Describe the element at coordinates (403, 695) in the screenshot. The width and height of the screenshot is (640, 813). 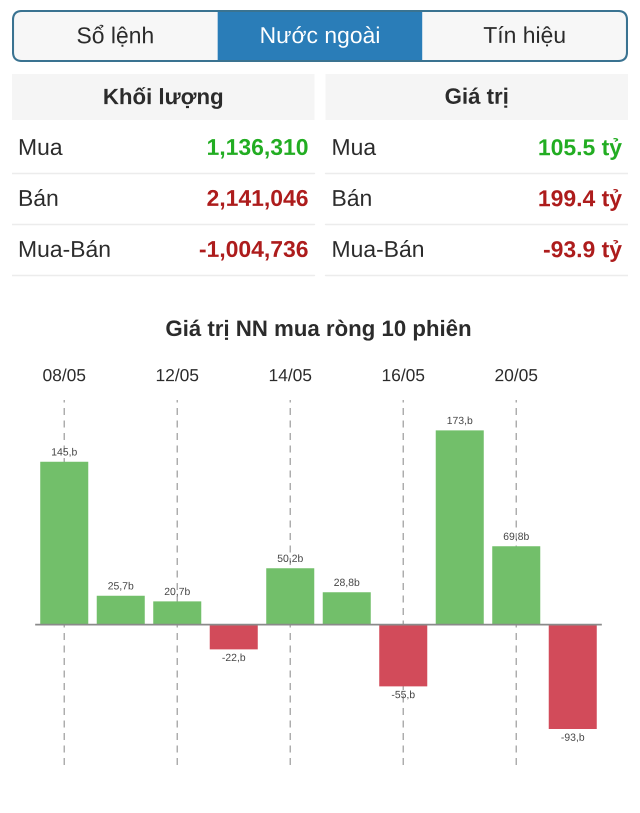
I see `data-label: -55,b` at that location.